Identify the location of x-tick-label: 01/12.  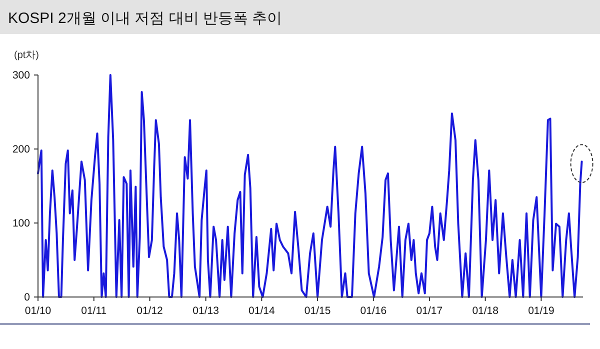
(150, 311).